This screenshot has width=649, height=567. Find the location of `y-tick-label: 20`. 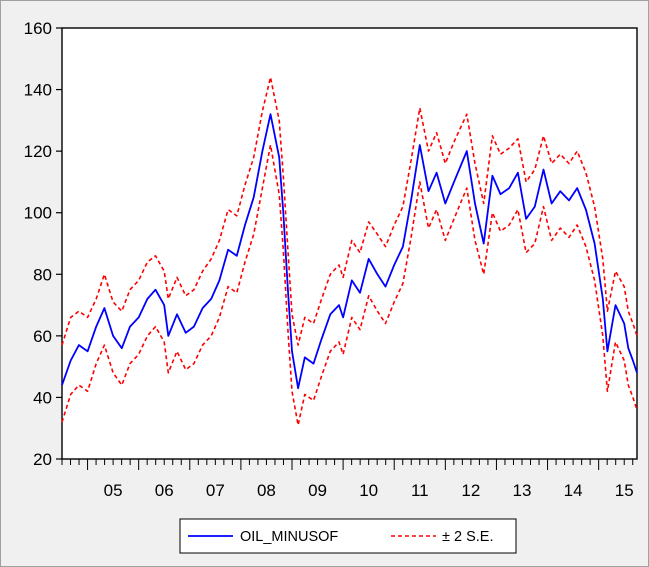

y-tick-label: 20 is located at coordinates (42, 459).